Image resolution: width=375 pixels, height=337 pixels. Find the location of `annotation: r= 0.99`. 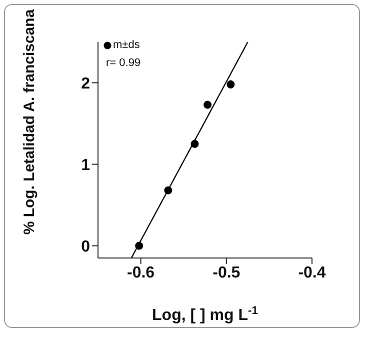

annotation: r= 0.99 is located at coordinates (123, 63).